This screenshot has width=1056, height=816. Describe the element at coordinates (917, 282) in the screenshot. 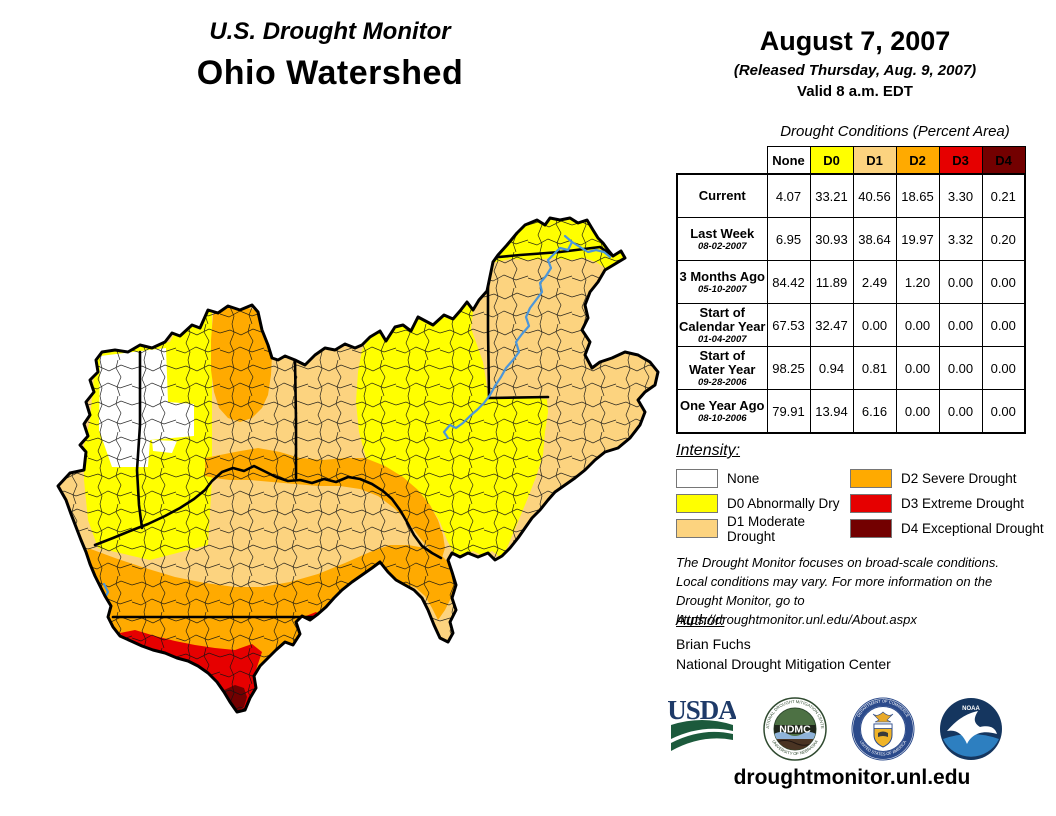

I see `percent-area-value: 1.20` at that location.